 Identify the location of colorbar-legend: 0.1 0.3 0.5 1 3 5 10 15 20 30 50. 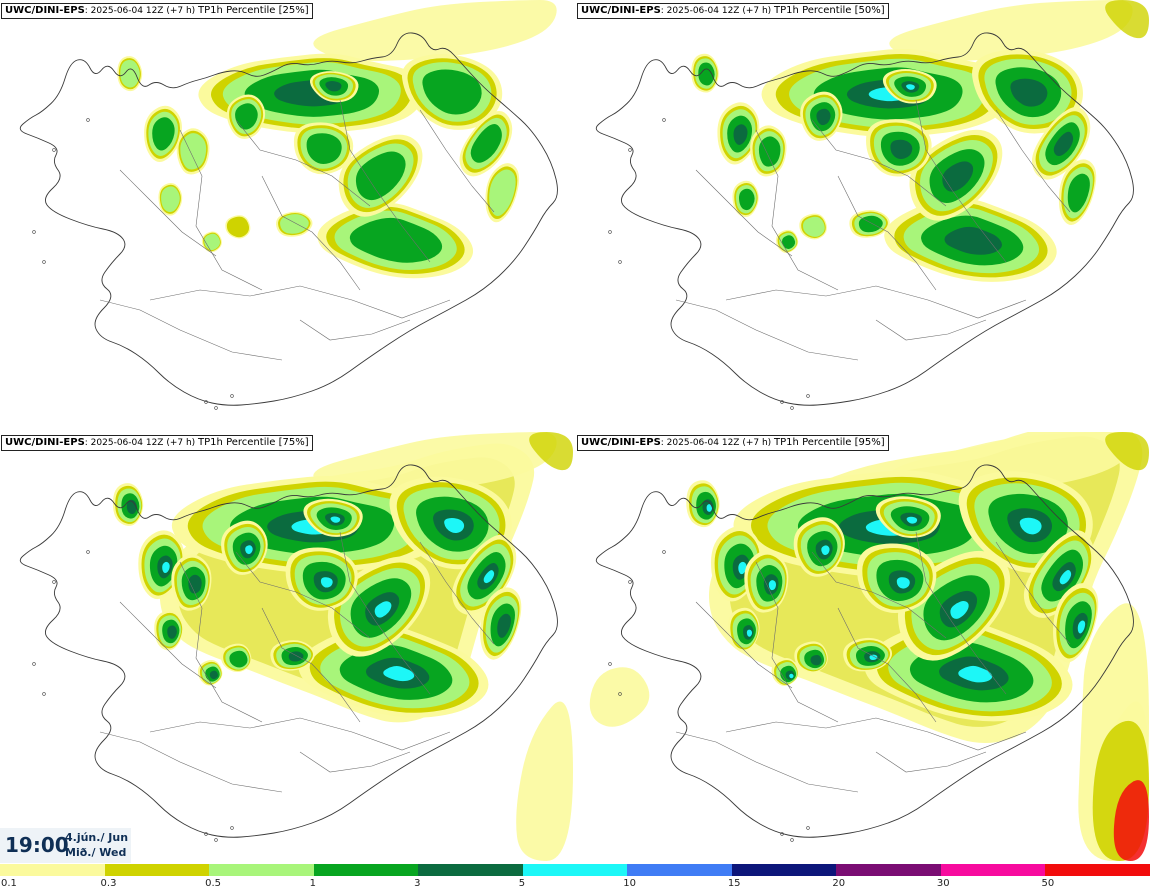
(575, 877).